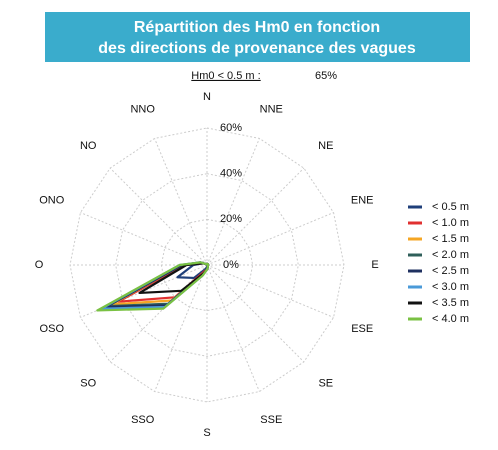  What do you see at coordinates (450, 287) in the screenshot?
I see `legend-label: < 3.0 m` at bounding box center [450, 287].